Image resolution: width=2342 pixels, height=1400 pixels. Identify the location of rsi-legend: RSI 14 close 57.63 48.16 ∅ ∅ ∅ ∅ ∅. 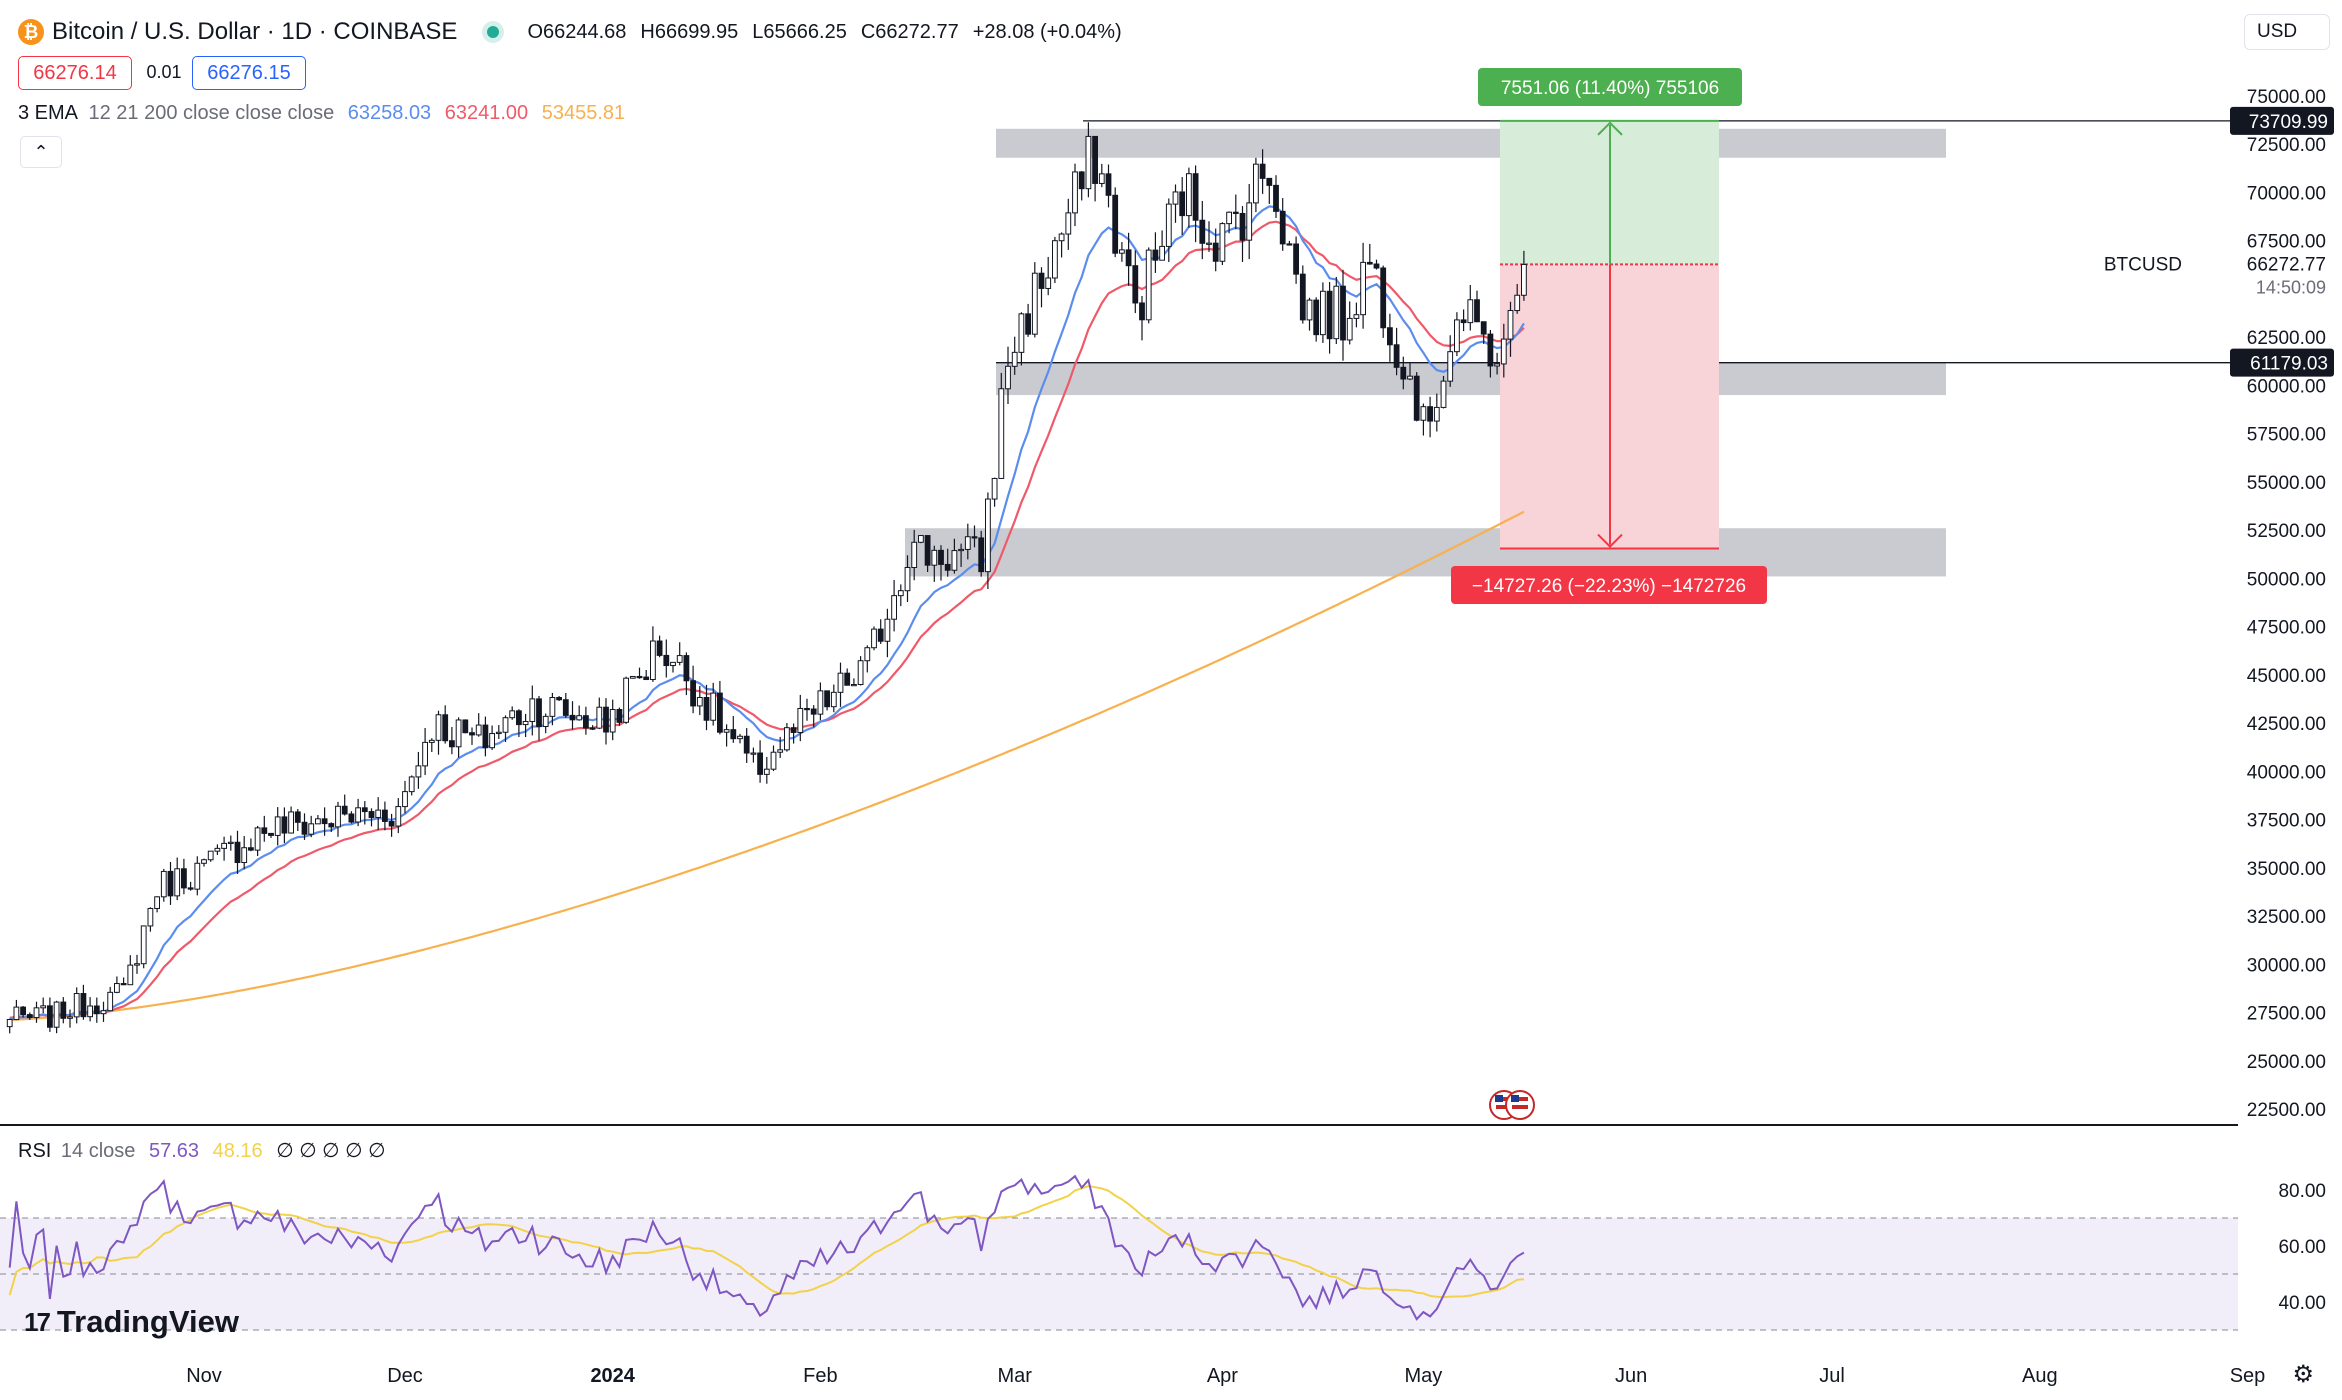
(202, 1150).